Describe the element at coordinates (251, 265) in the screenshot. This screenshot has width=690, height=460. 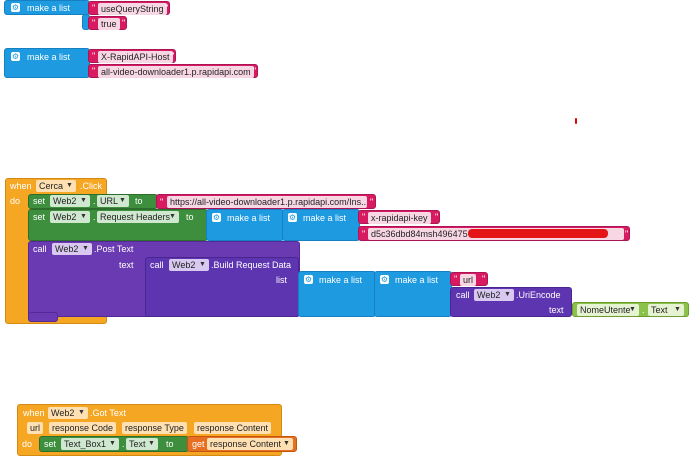
I see `method-name: .Build Request Data` at that location.